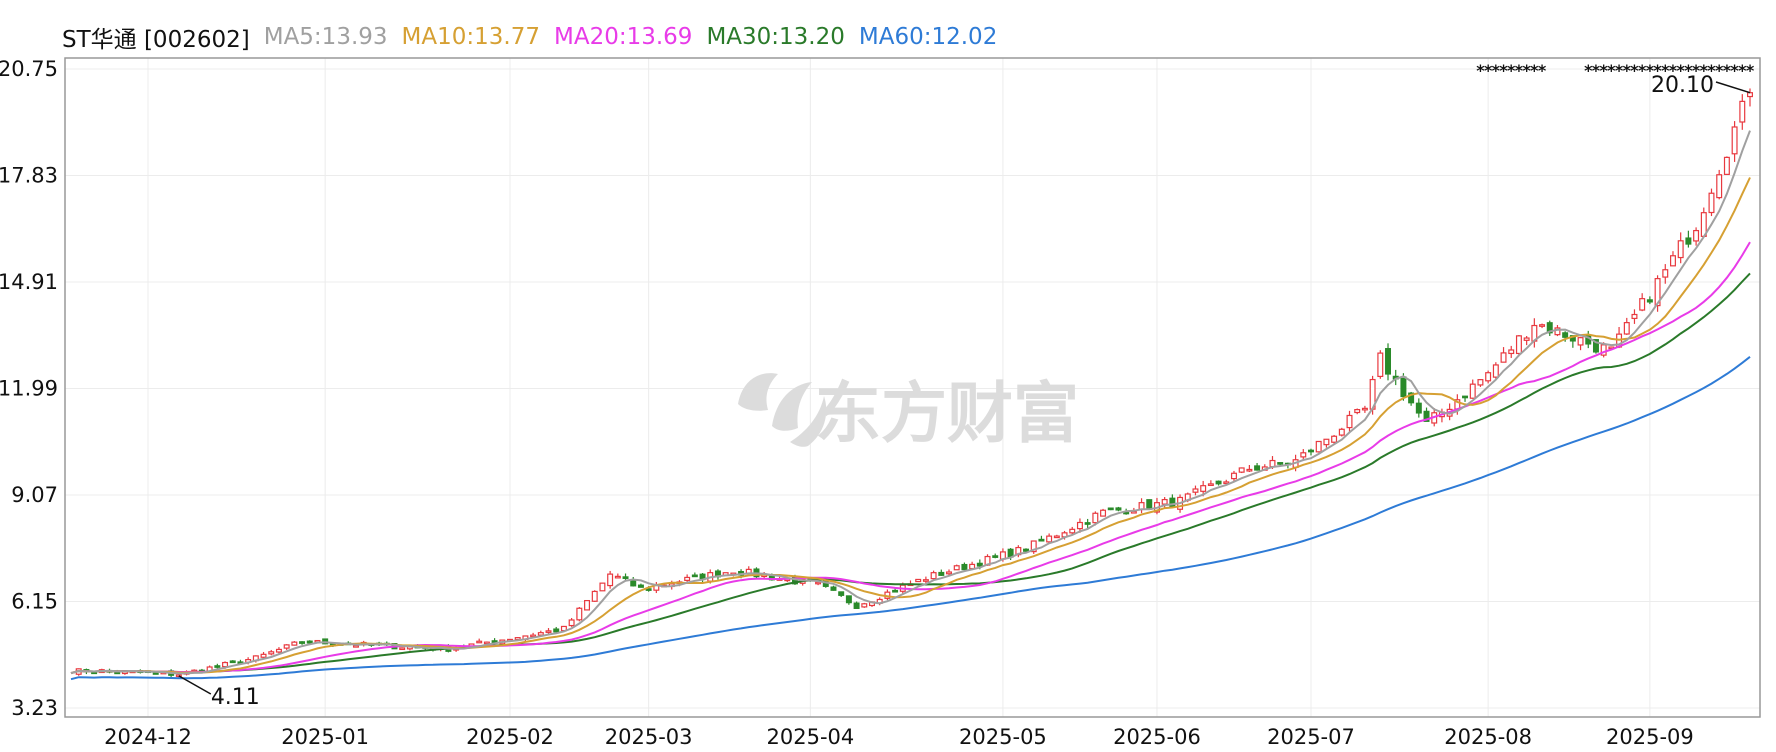 This screenshot has height=752, width=1776. What do you see at coordinates (235, 697) in the screenshot?
I see `low-annotation-label: 4.11` at bounding box center [235, 697].